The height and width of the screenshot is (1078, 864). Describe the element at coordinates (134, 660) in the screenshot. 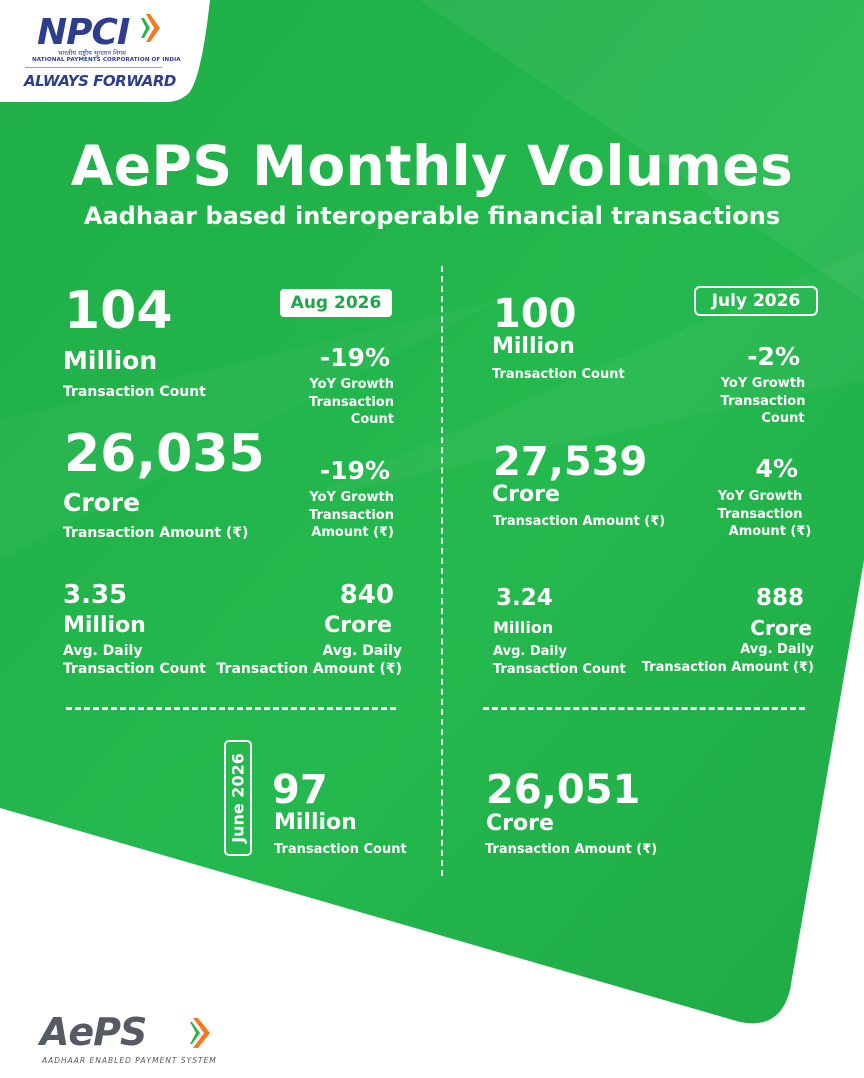

I see `aug-daily-count-label: Avg. Daily Transaction Count` at that location.